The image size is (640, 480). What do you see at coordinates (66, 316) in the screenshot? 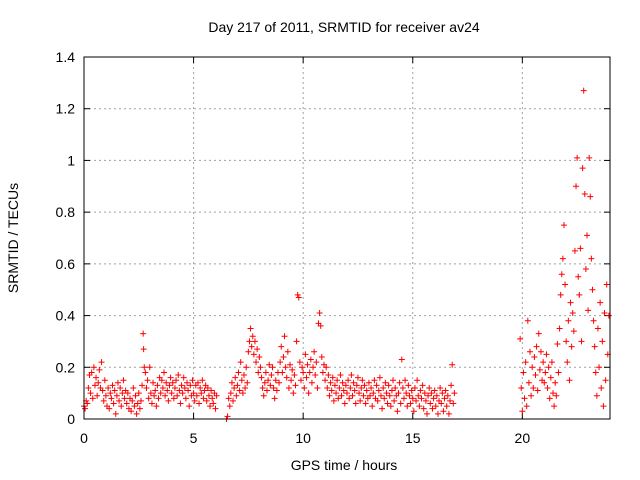
I see `y-tick-label: 0.4` at bounding box center [66, 316].